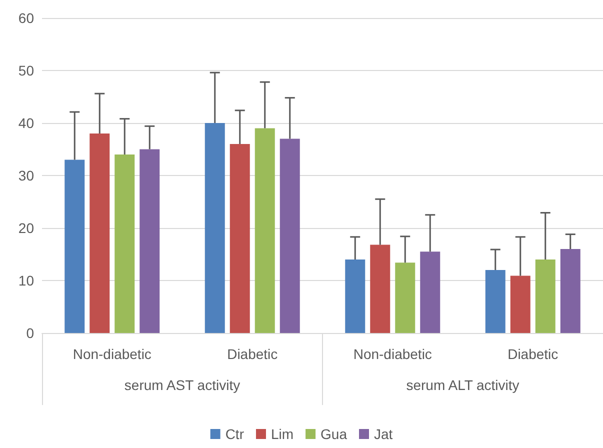  I want to click on text: serum ALT activity, so click(463, 385).